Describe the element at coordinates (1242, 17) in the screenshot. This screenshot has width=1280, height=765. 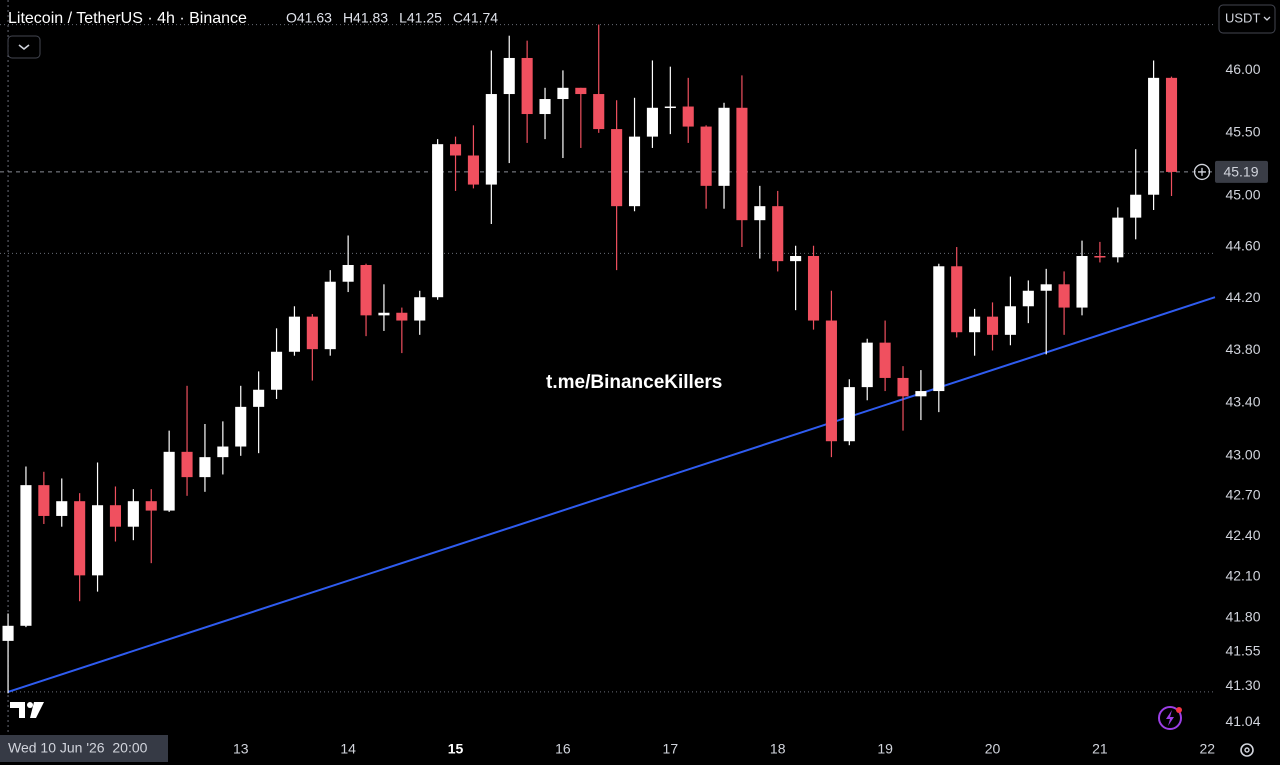
I see `currency-label: USDT` at that location.